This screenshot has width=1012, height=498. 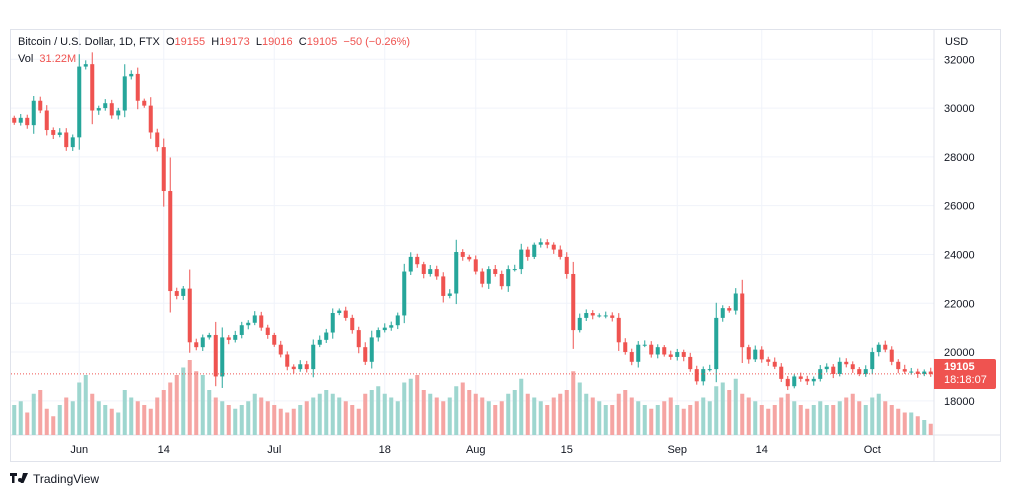 What do you see at coordinates (959, 231) in the screenshot?
I see `price-axis: 18000 20000 22000 24000 26000 28000 30000 32000` at bounding box center [959, 231].